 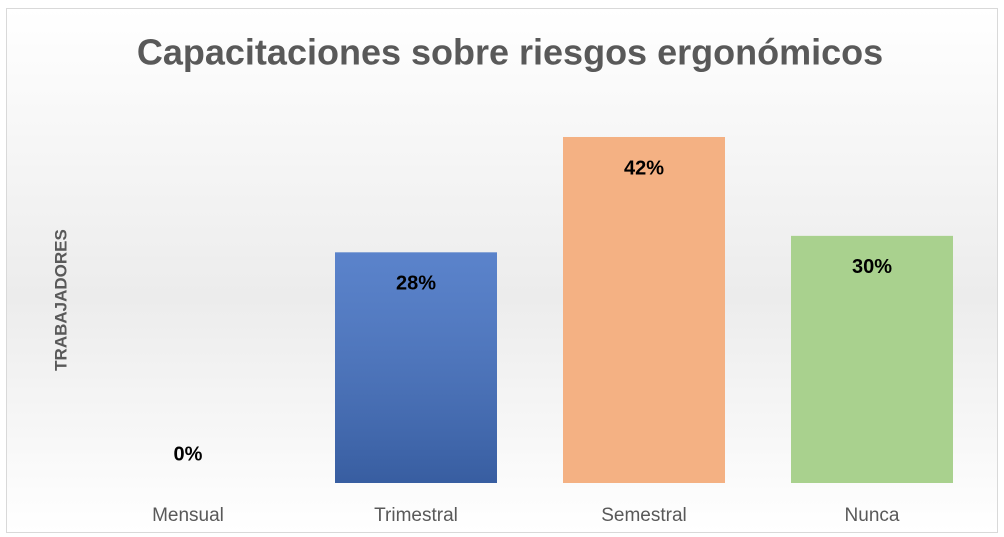 What do you see at coordinates (188, 454) in the screenshot?
I see `value-label: 0%` at bounding box center [188, 454].